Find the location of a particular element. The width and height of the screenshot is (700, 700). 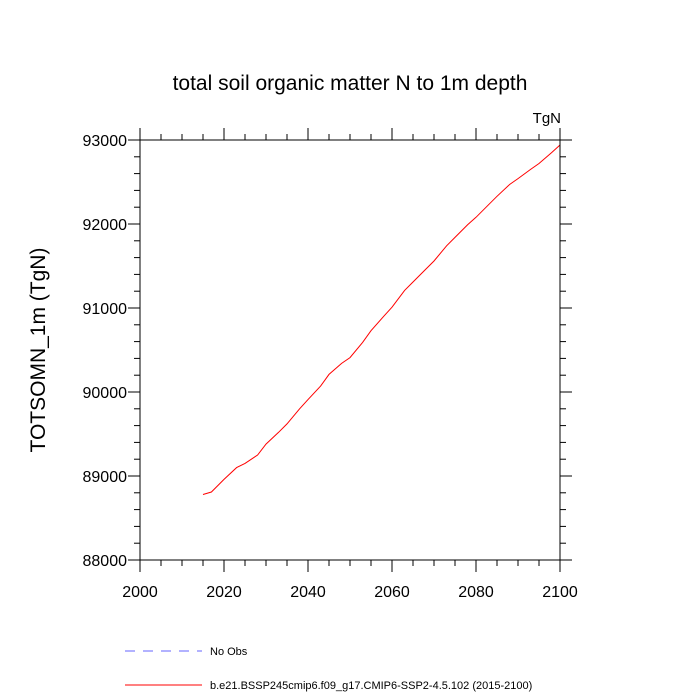

x-tick-label: 2080 is located at coordinates (476, 592).